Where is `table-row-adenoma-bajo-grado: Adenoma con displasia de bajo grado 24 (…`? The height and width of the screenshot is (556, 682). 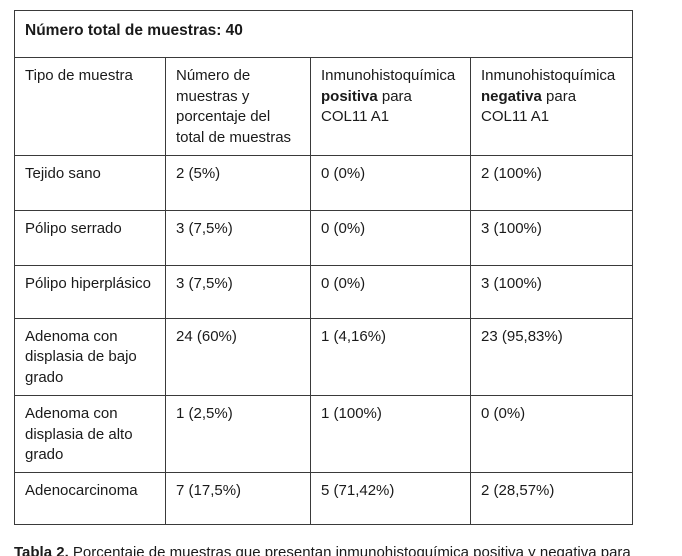
table-row-adenoma-bajo-grado: Adenoma con displasia de bajo grado 24 (… is located at coordinates (323, 356).